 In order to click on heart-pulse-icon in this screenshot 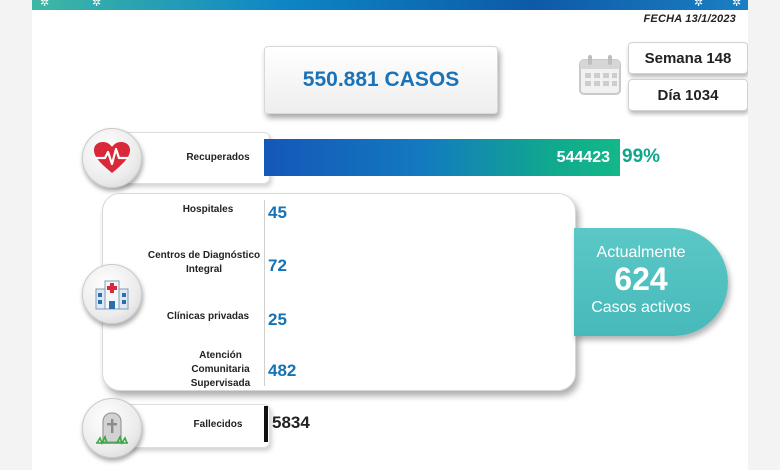, I will do `click(112, 157)`.